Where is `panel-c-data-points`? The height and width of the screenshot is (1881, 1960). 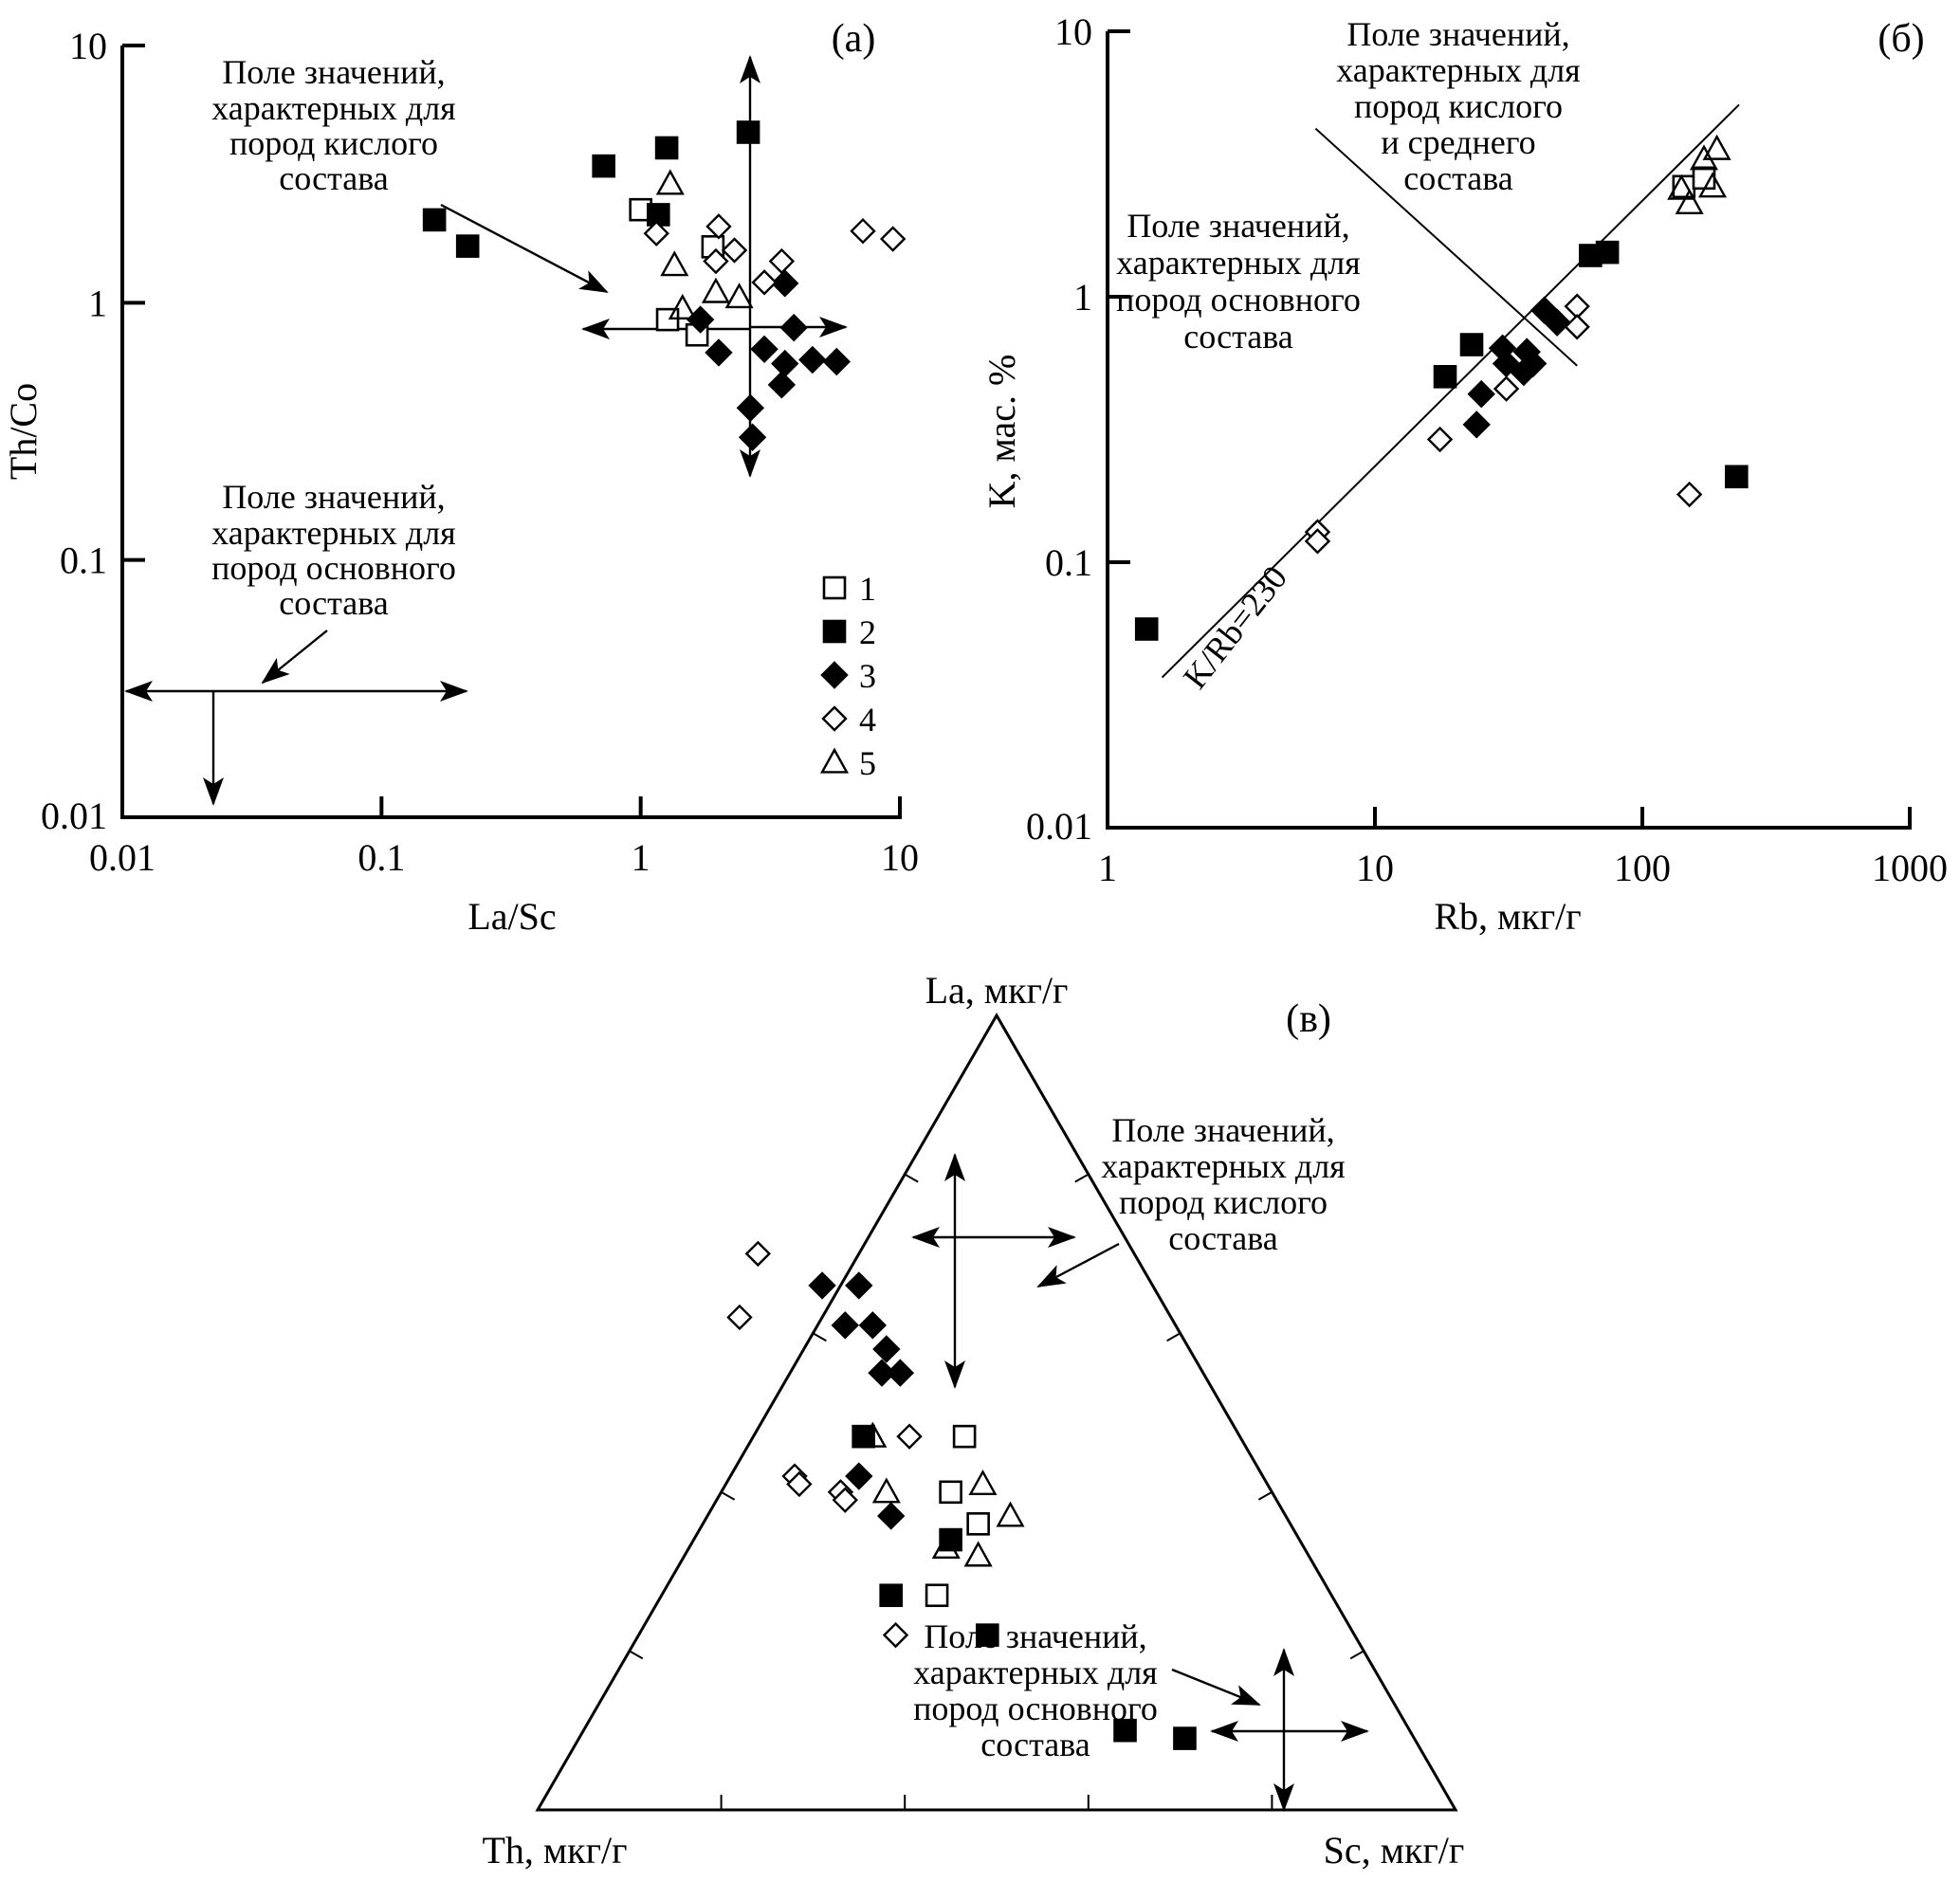
panel-c-data-points is located at coordinates (961, 1495).